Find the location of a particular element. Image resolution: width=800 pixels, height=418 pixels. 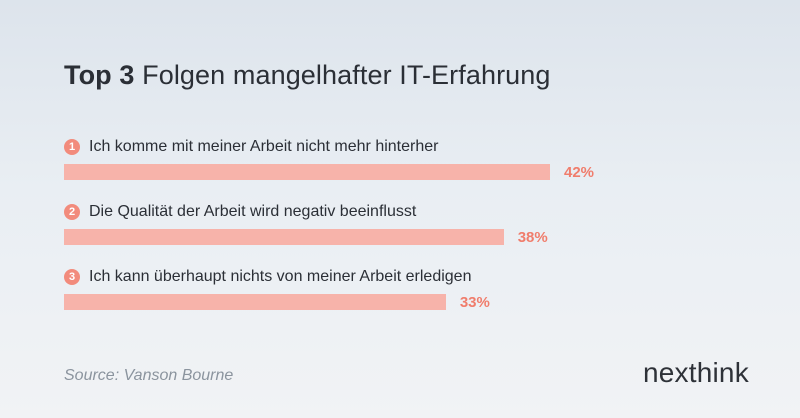

chart-title: Top 3 Folgen mangelhafter IT-Erfahrung is located at coordinates (307, 75).